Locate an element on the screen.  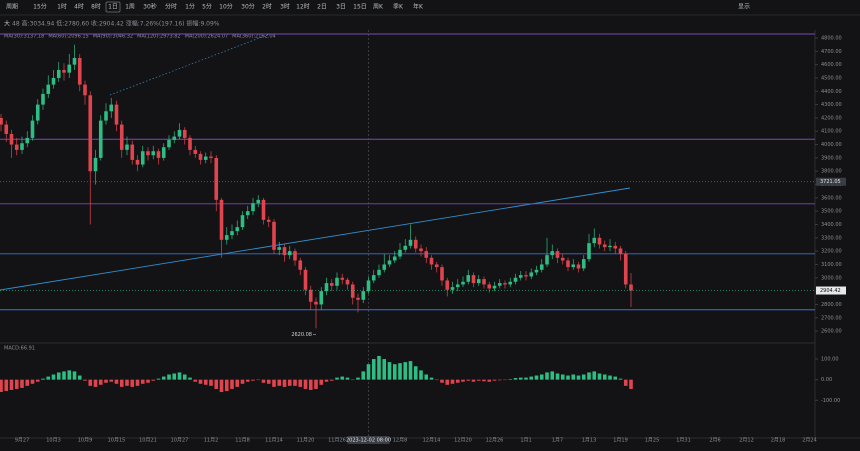
period-button: 15日 is located at coordinates (360, 7).